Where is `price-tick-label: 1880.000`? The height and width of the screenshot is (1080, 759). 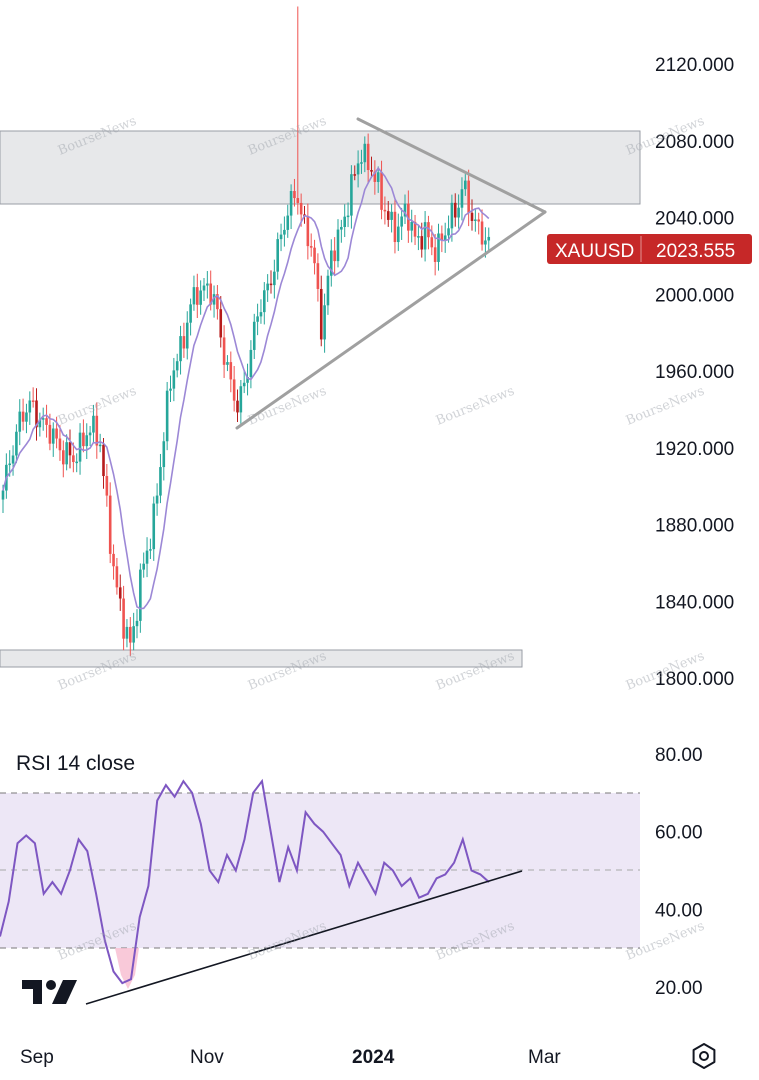
price-tick-label: 1880.000 is located at coordinates (694, 526).